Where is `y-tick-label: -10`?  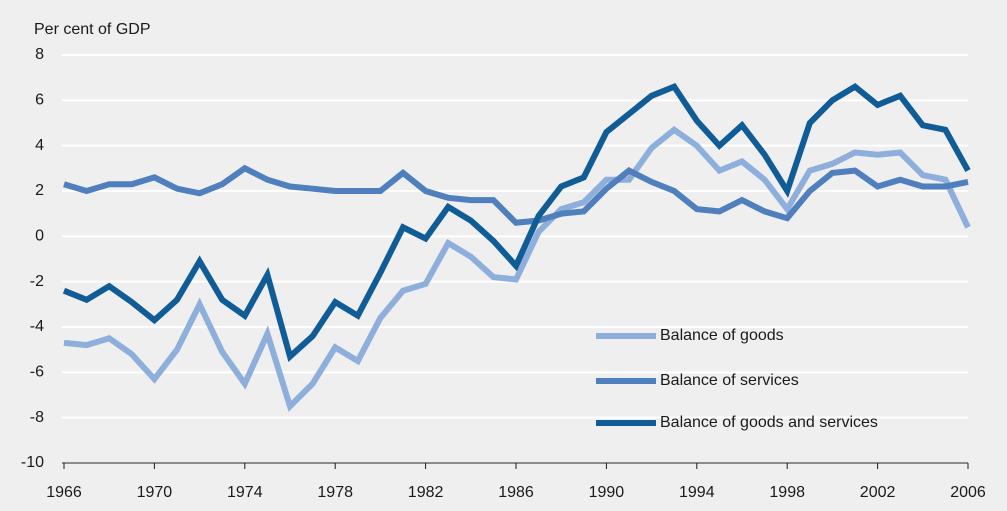
y-tick-label: -10 is located at coordinates (32, 462).